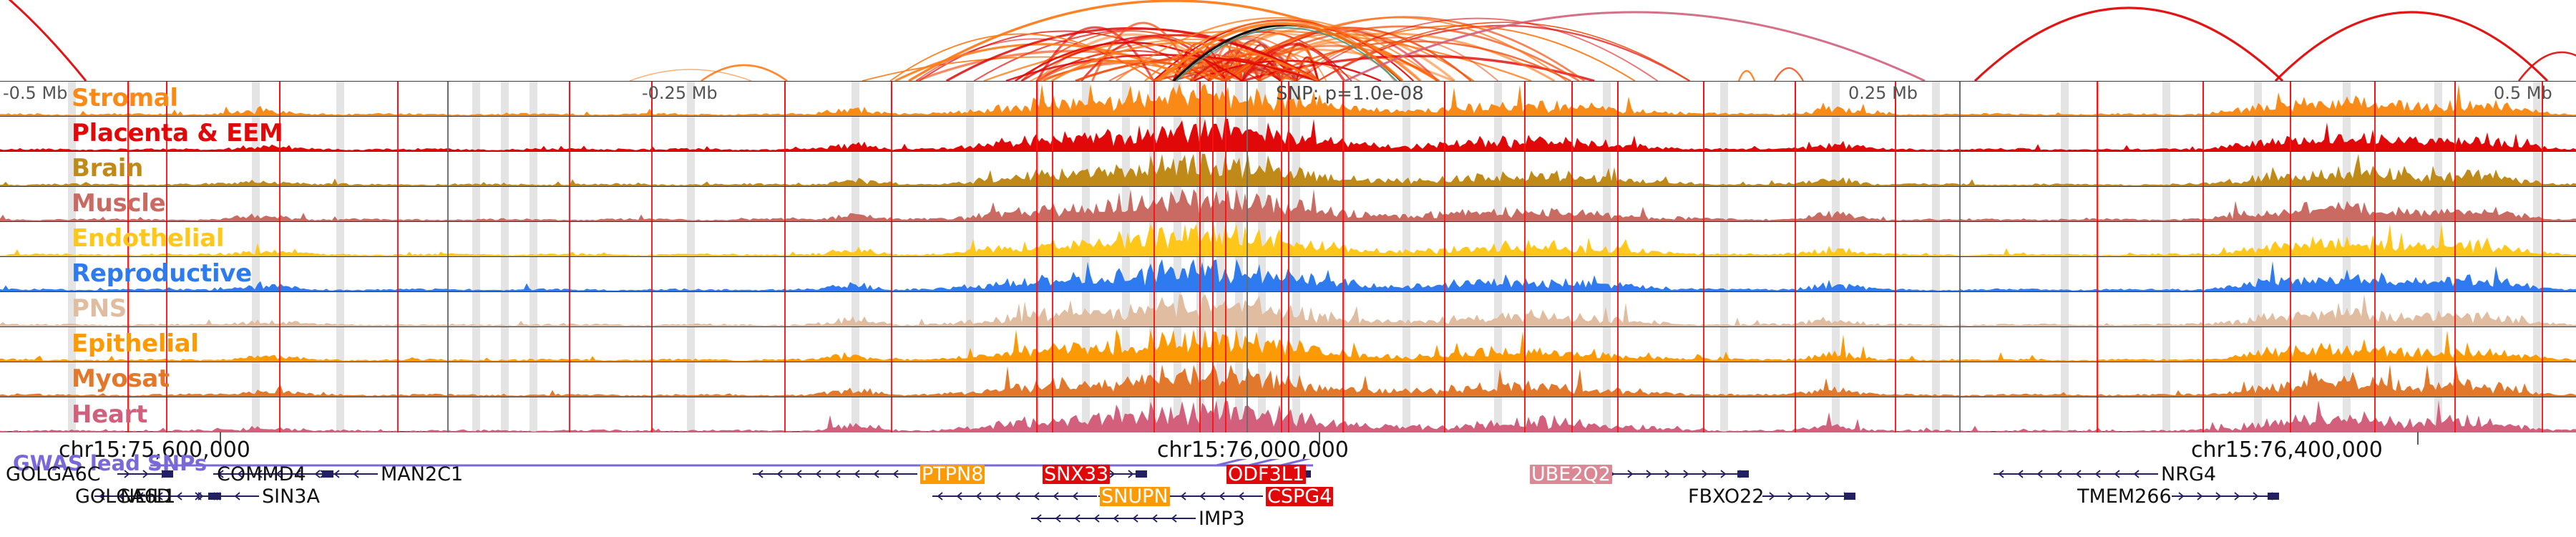 This screenshot has width=2576, height=537. What do you see at coordinates (291, 496) in the screenshot?
I see `gene-label-sin3a: SIN3A` at bounding box center [291, 496].